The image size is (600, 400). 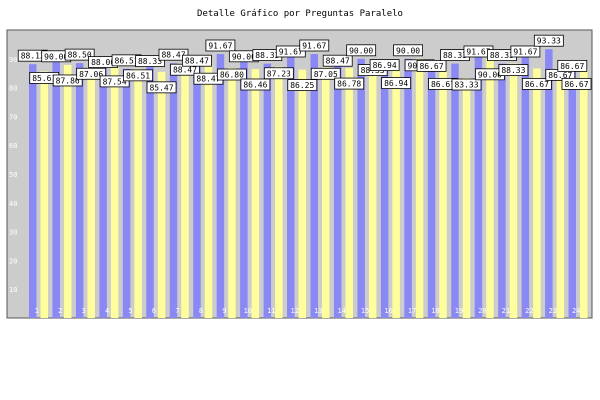 What do you see at coordinates (279, 73) in the screenshot?
I see `data-label: 87.23` at bounding box center [279, 73].